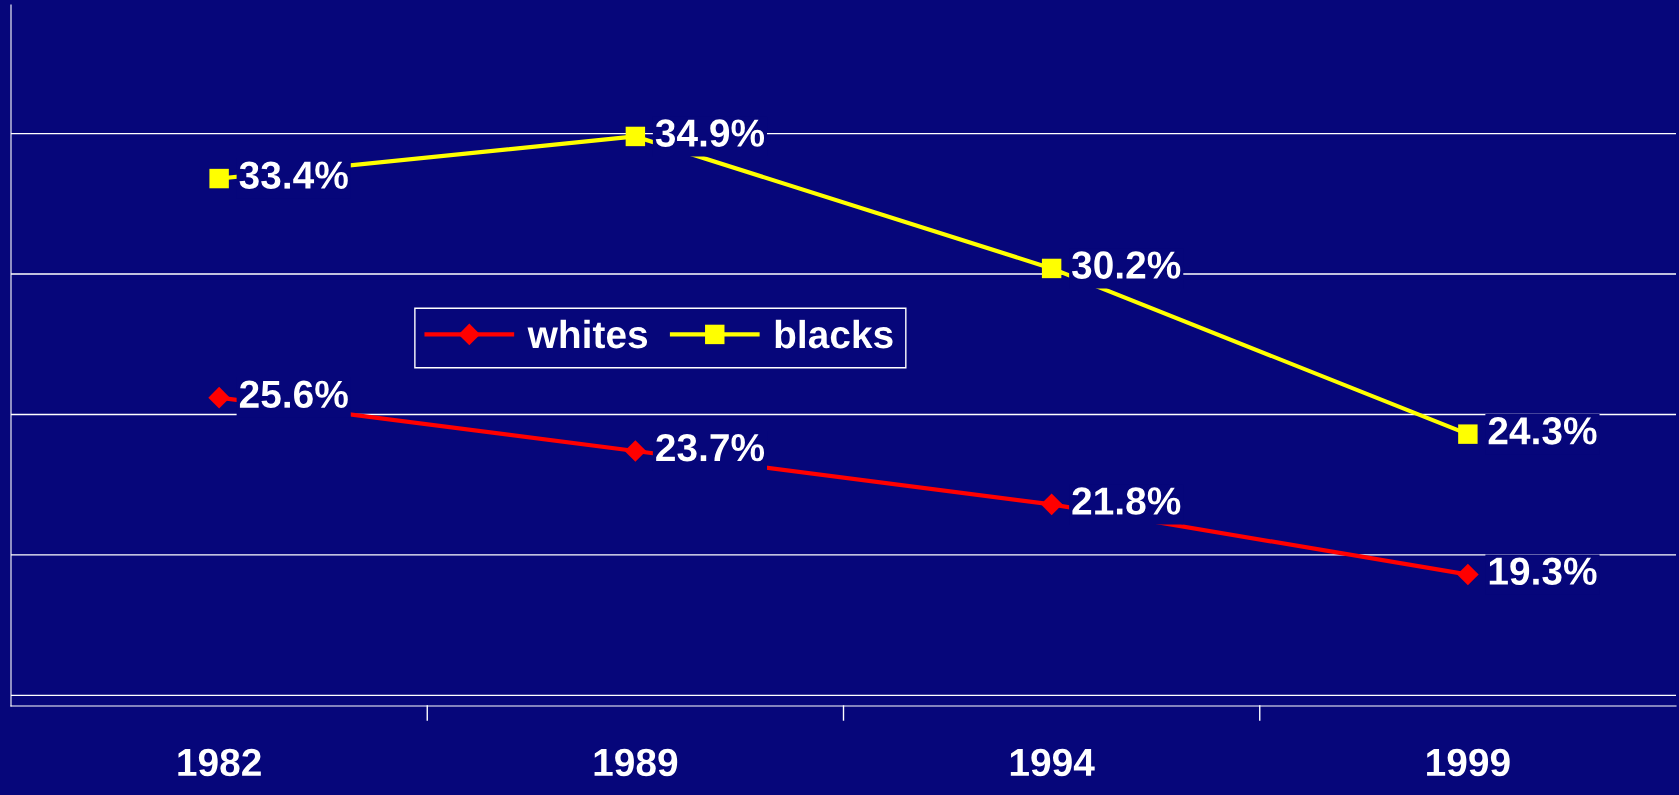 Image resolution: width=1679 pixels, height=795 pixels. I want to click on legend-label: whites, so click(587, 334).